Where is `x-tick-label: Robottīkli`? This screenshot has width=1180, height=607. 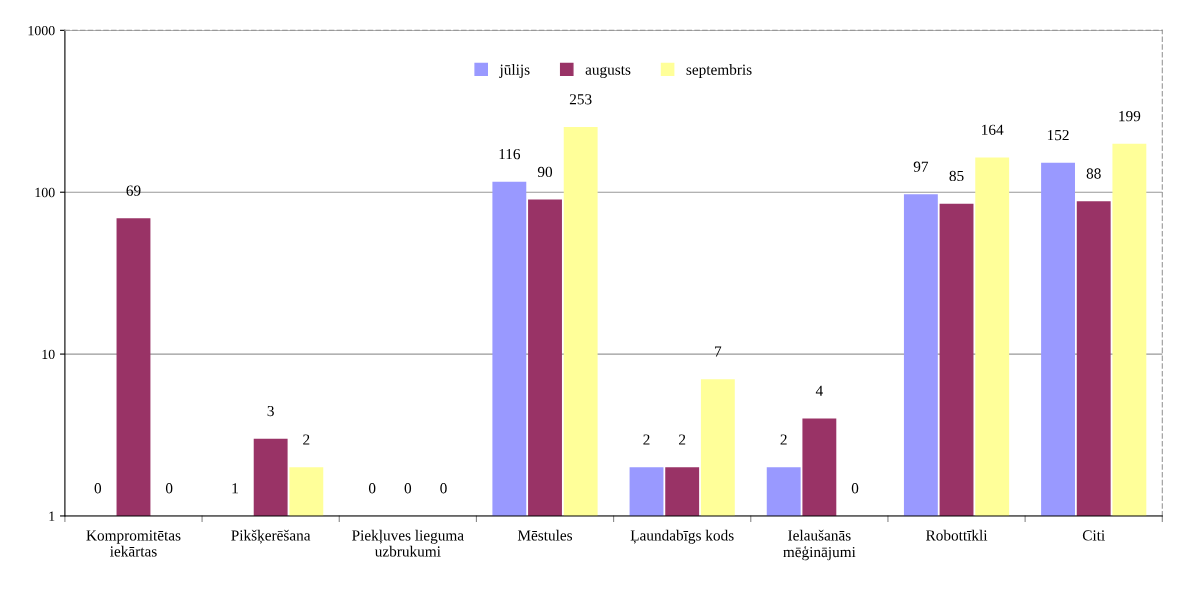 x-tick-label: Robottīkli is located at coordinates (956, 535).